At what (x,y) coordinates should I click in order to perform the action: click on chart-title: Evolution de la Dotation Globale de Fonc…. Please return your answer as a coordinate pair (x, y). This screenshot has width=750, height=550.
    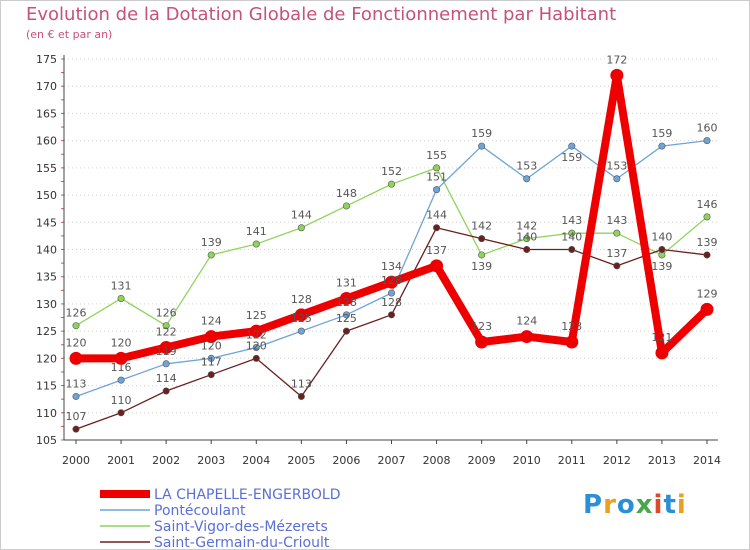
    Looking at the image, I should click on (321, 14).